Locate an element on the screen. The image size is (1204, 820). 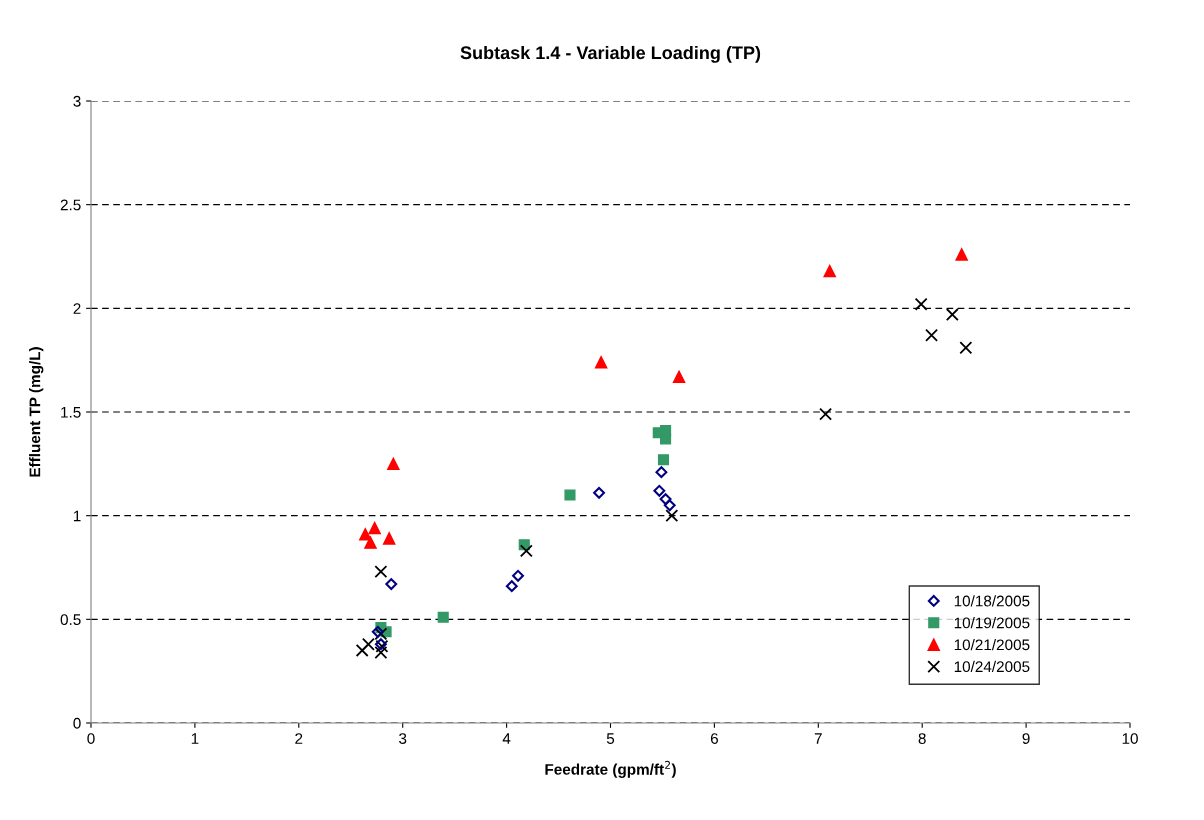
x-tick-label: 3 is located at coordinates (403, 738).